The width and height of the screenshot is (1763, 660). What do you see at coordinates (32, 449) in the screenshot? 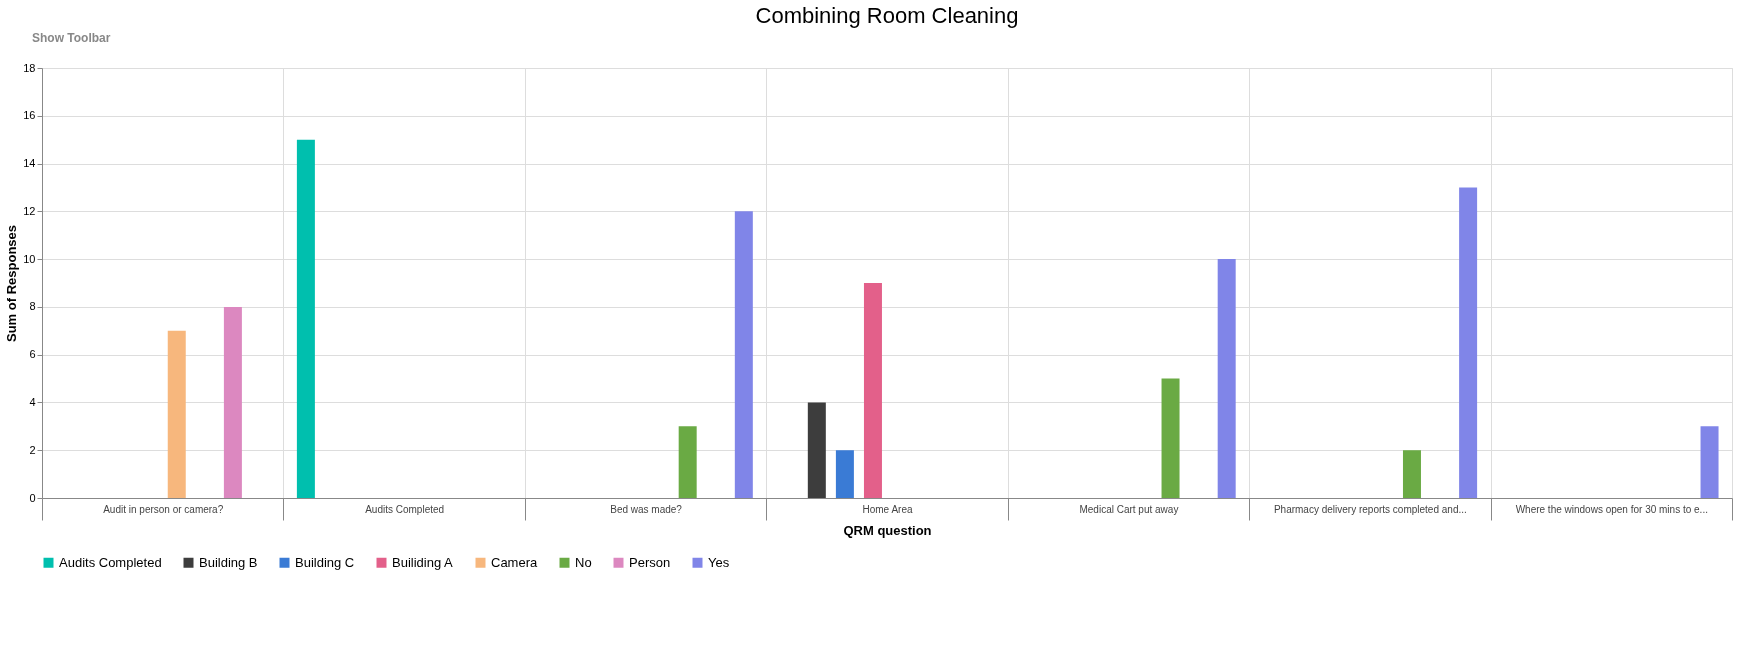
I see `y-tick-label: 2` at bounding box center [32, 449].